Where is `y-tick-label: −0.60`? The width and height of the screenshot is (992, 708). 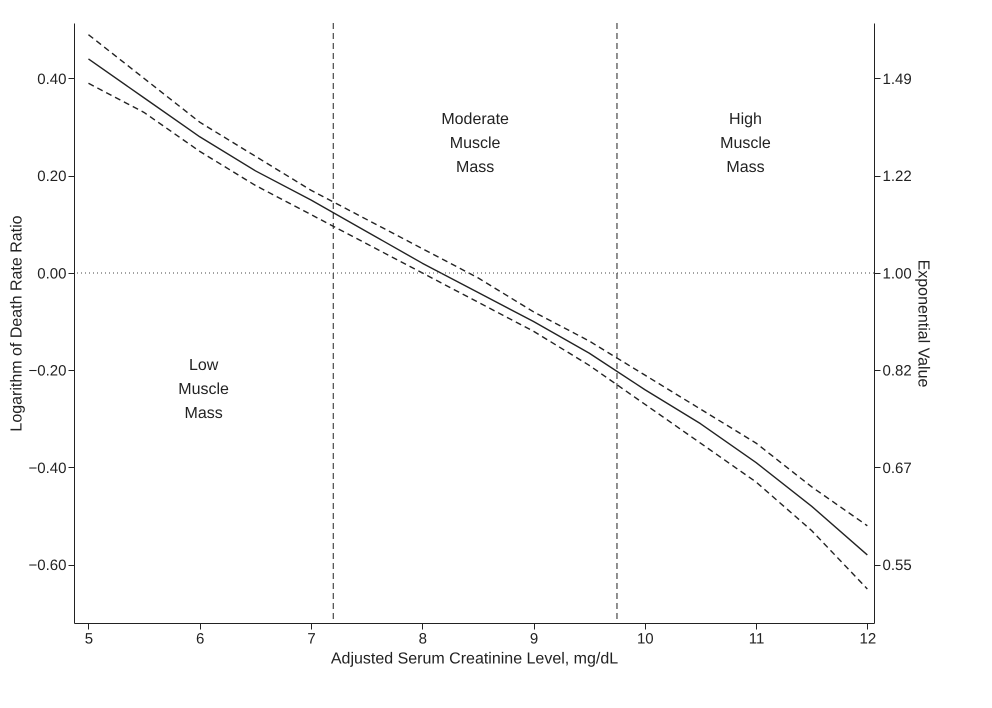 y-tick-label: −0.60 is located at coordinates (47, 565).